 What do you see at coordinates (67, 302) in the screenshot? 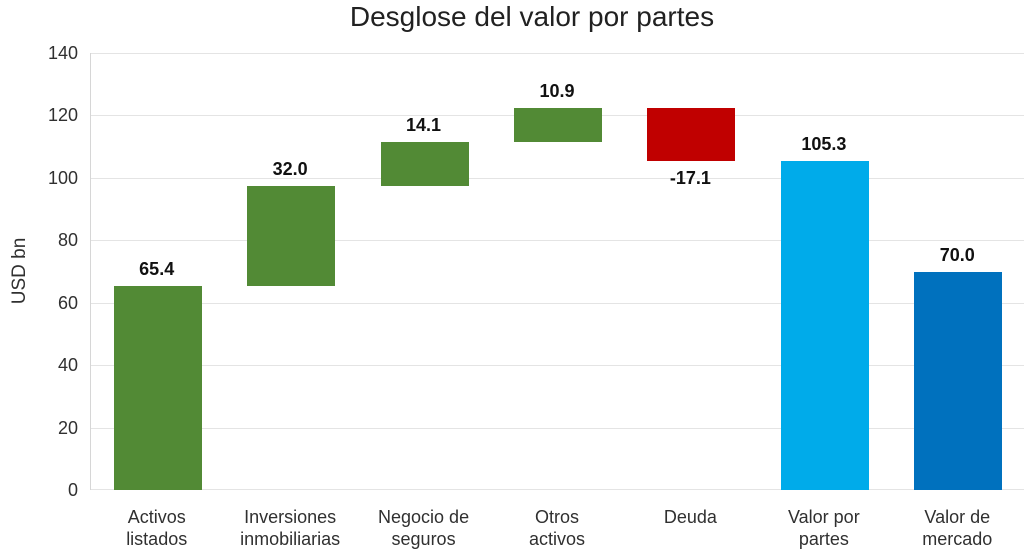
I see `y-tick-label-60: 60` at bounding box center [67, 302].